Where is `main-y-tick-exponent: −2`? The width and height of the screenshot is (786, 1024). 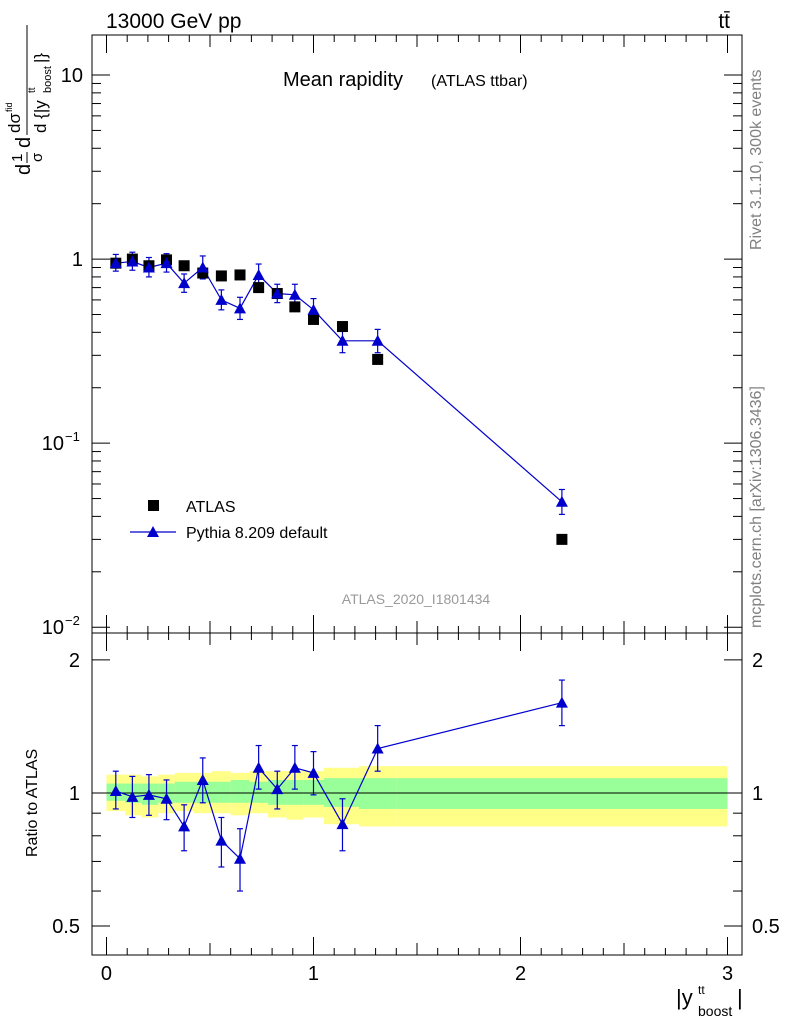
main-y-tick-exponent: −2 is located at coordinates (72, 620).